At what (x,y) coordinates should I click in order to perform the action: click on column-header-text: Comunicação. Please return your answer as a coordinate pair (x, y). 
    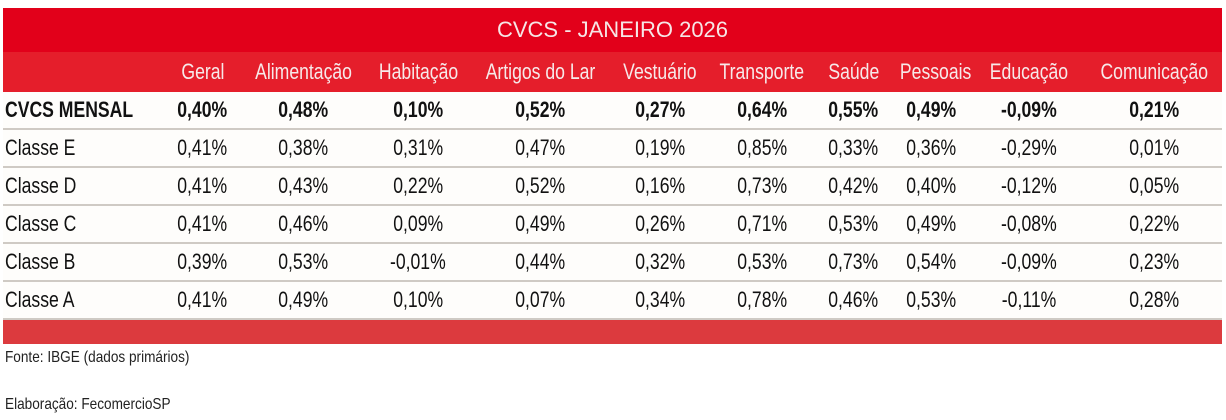
    Looking at the image, I should click on (1154, 71).